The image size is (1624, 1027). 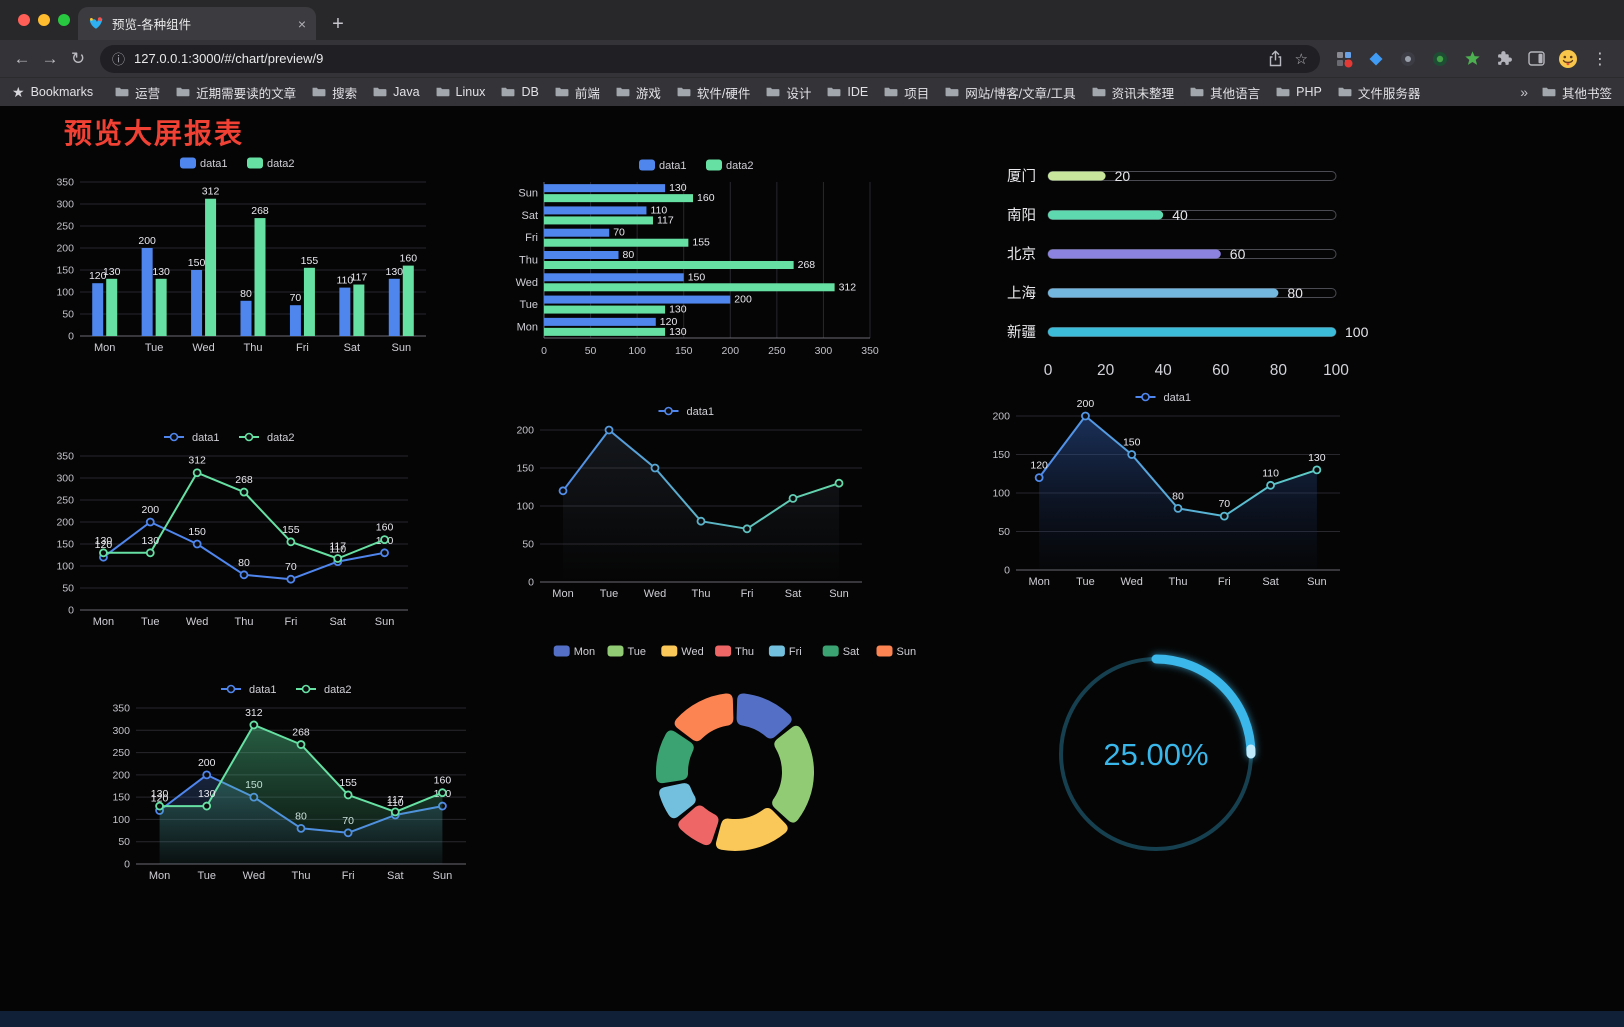 I want to click on other-bookmarks-button: 其他书签, so click(x=1573, y=92).